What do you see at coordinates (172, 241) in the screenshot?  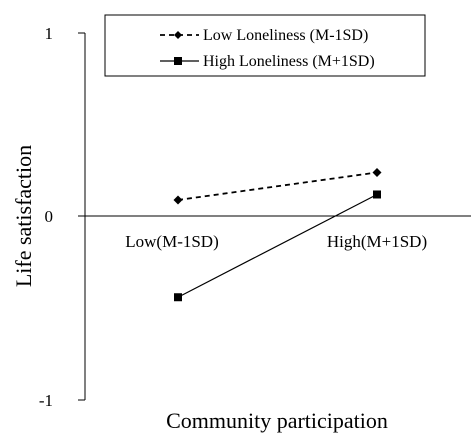 I see `x-tick-label-low: Low(M-1SD)` at bounding box center [172, 241].